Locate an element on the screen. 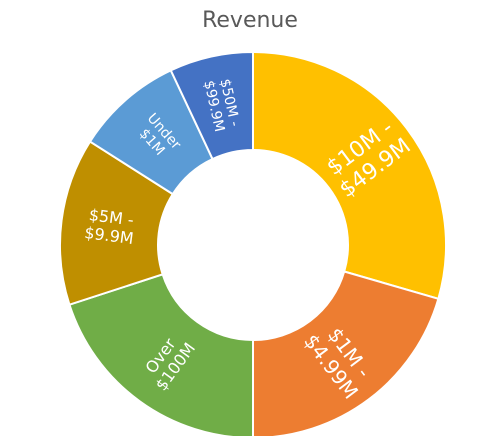  slice-50m-99-9m is located at coordinates (211, 105).